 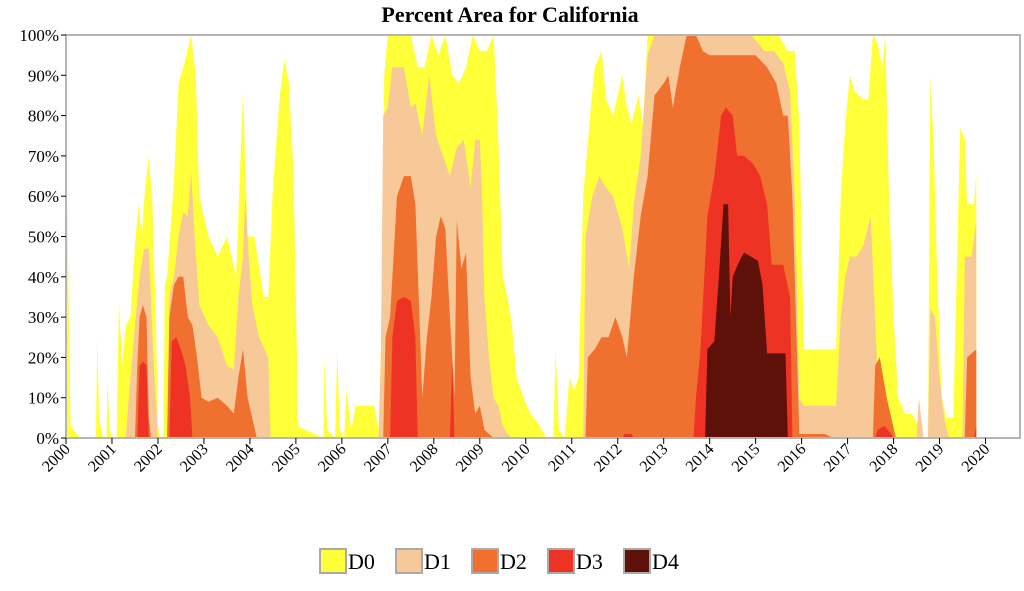 What do you see at coordinates (43, 357) in the screenshot?
I see `y-tick-label: 20%` at bounding box center [43, 357].